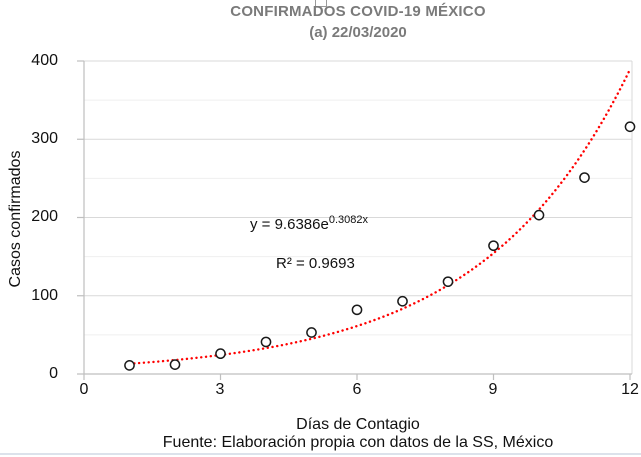 The image size is (641, 457). I want to click on trendline-equation: y = 9.6386e0.3082x, so click(309, 224).